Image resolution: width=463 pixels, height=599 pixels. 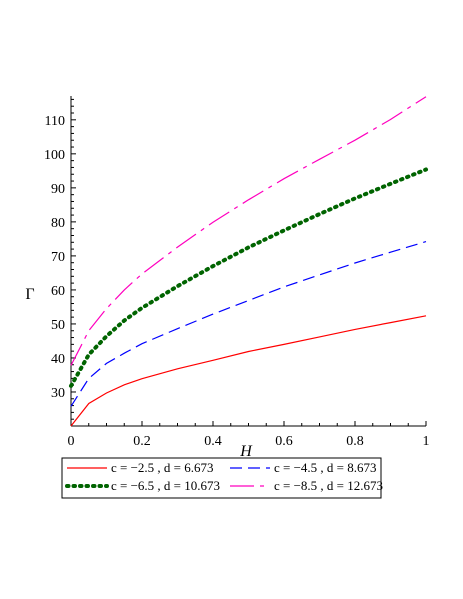 I want to click on y-tick-label: 40, so click(x=58, y=359).